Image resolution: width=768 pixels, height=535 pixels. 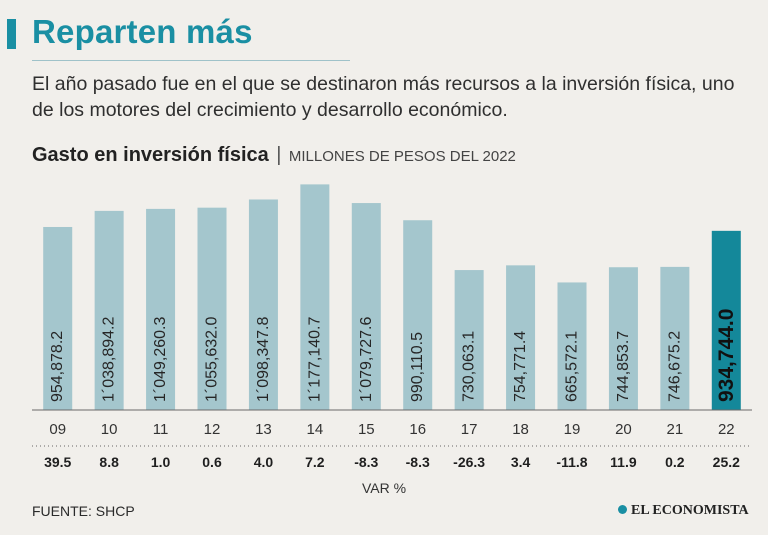 I want to click on bar-value-label: 730,063.1, so click(x=469, y=366).